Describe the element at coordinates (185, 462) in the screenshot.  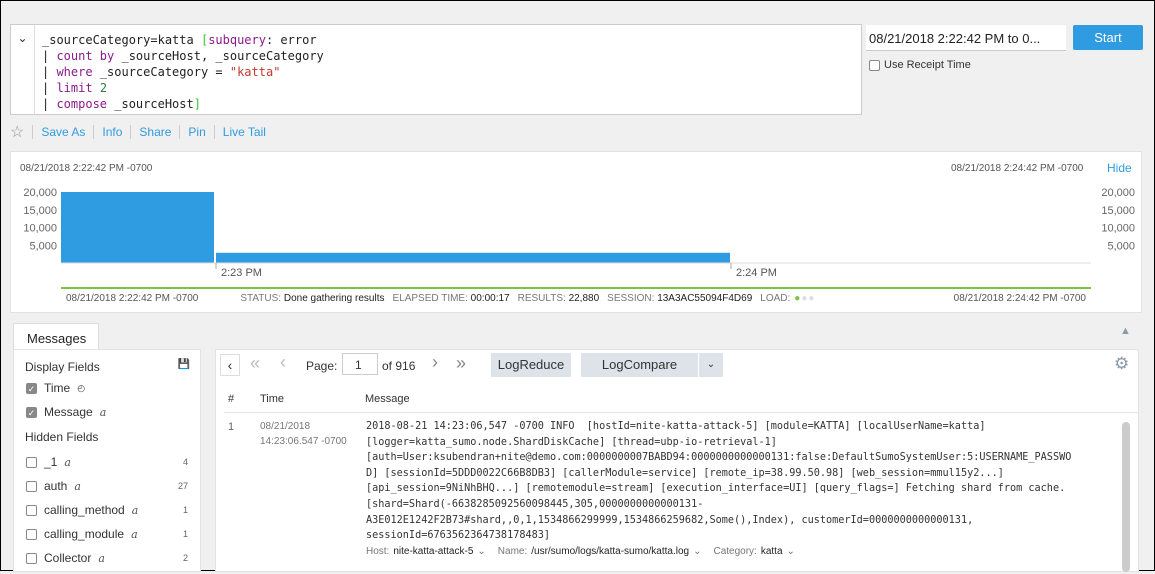
I see `field-count: 4` at that location.